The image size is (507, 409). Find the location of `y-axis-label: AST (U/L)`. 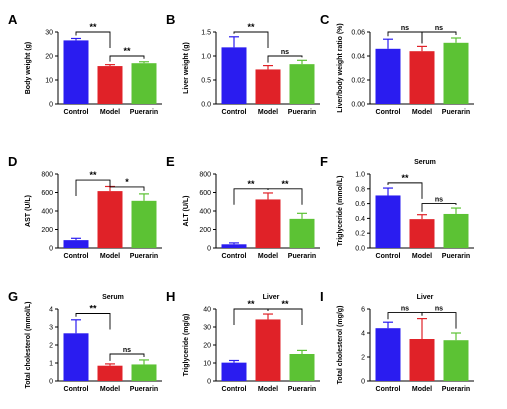

y-axis-label: AST (U/L) is located at coordinates (28, 211).